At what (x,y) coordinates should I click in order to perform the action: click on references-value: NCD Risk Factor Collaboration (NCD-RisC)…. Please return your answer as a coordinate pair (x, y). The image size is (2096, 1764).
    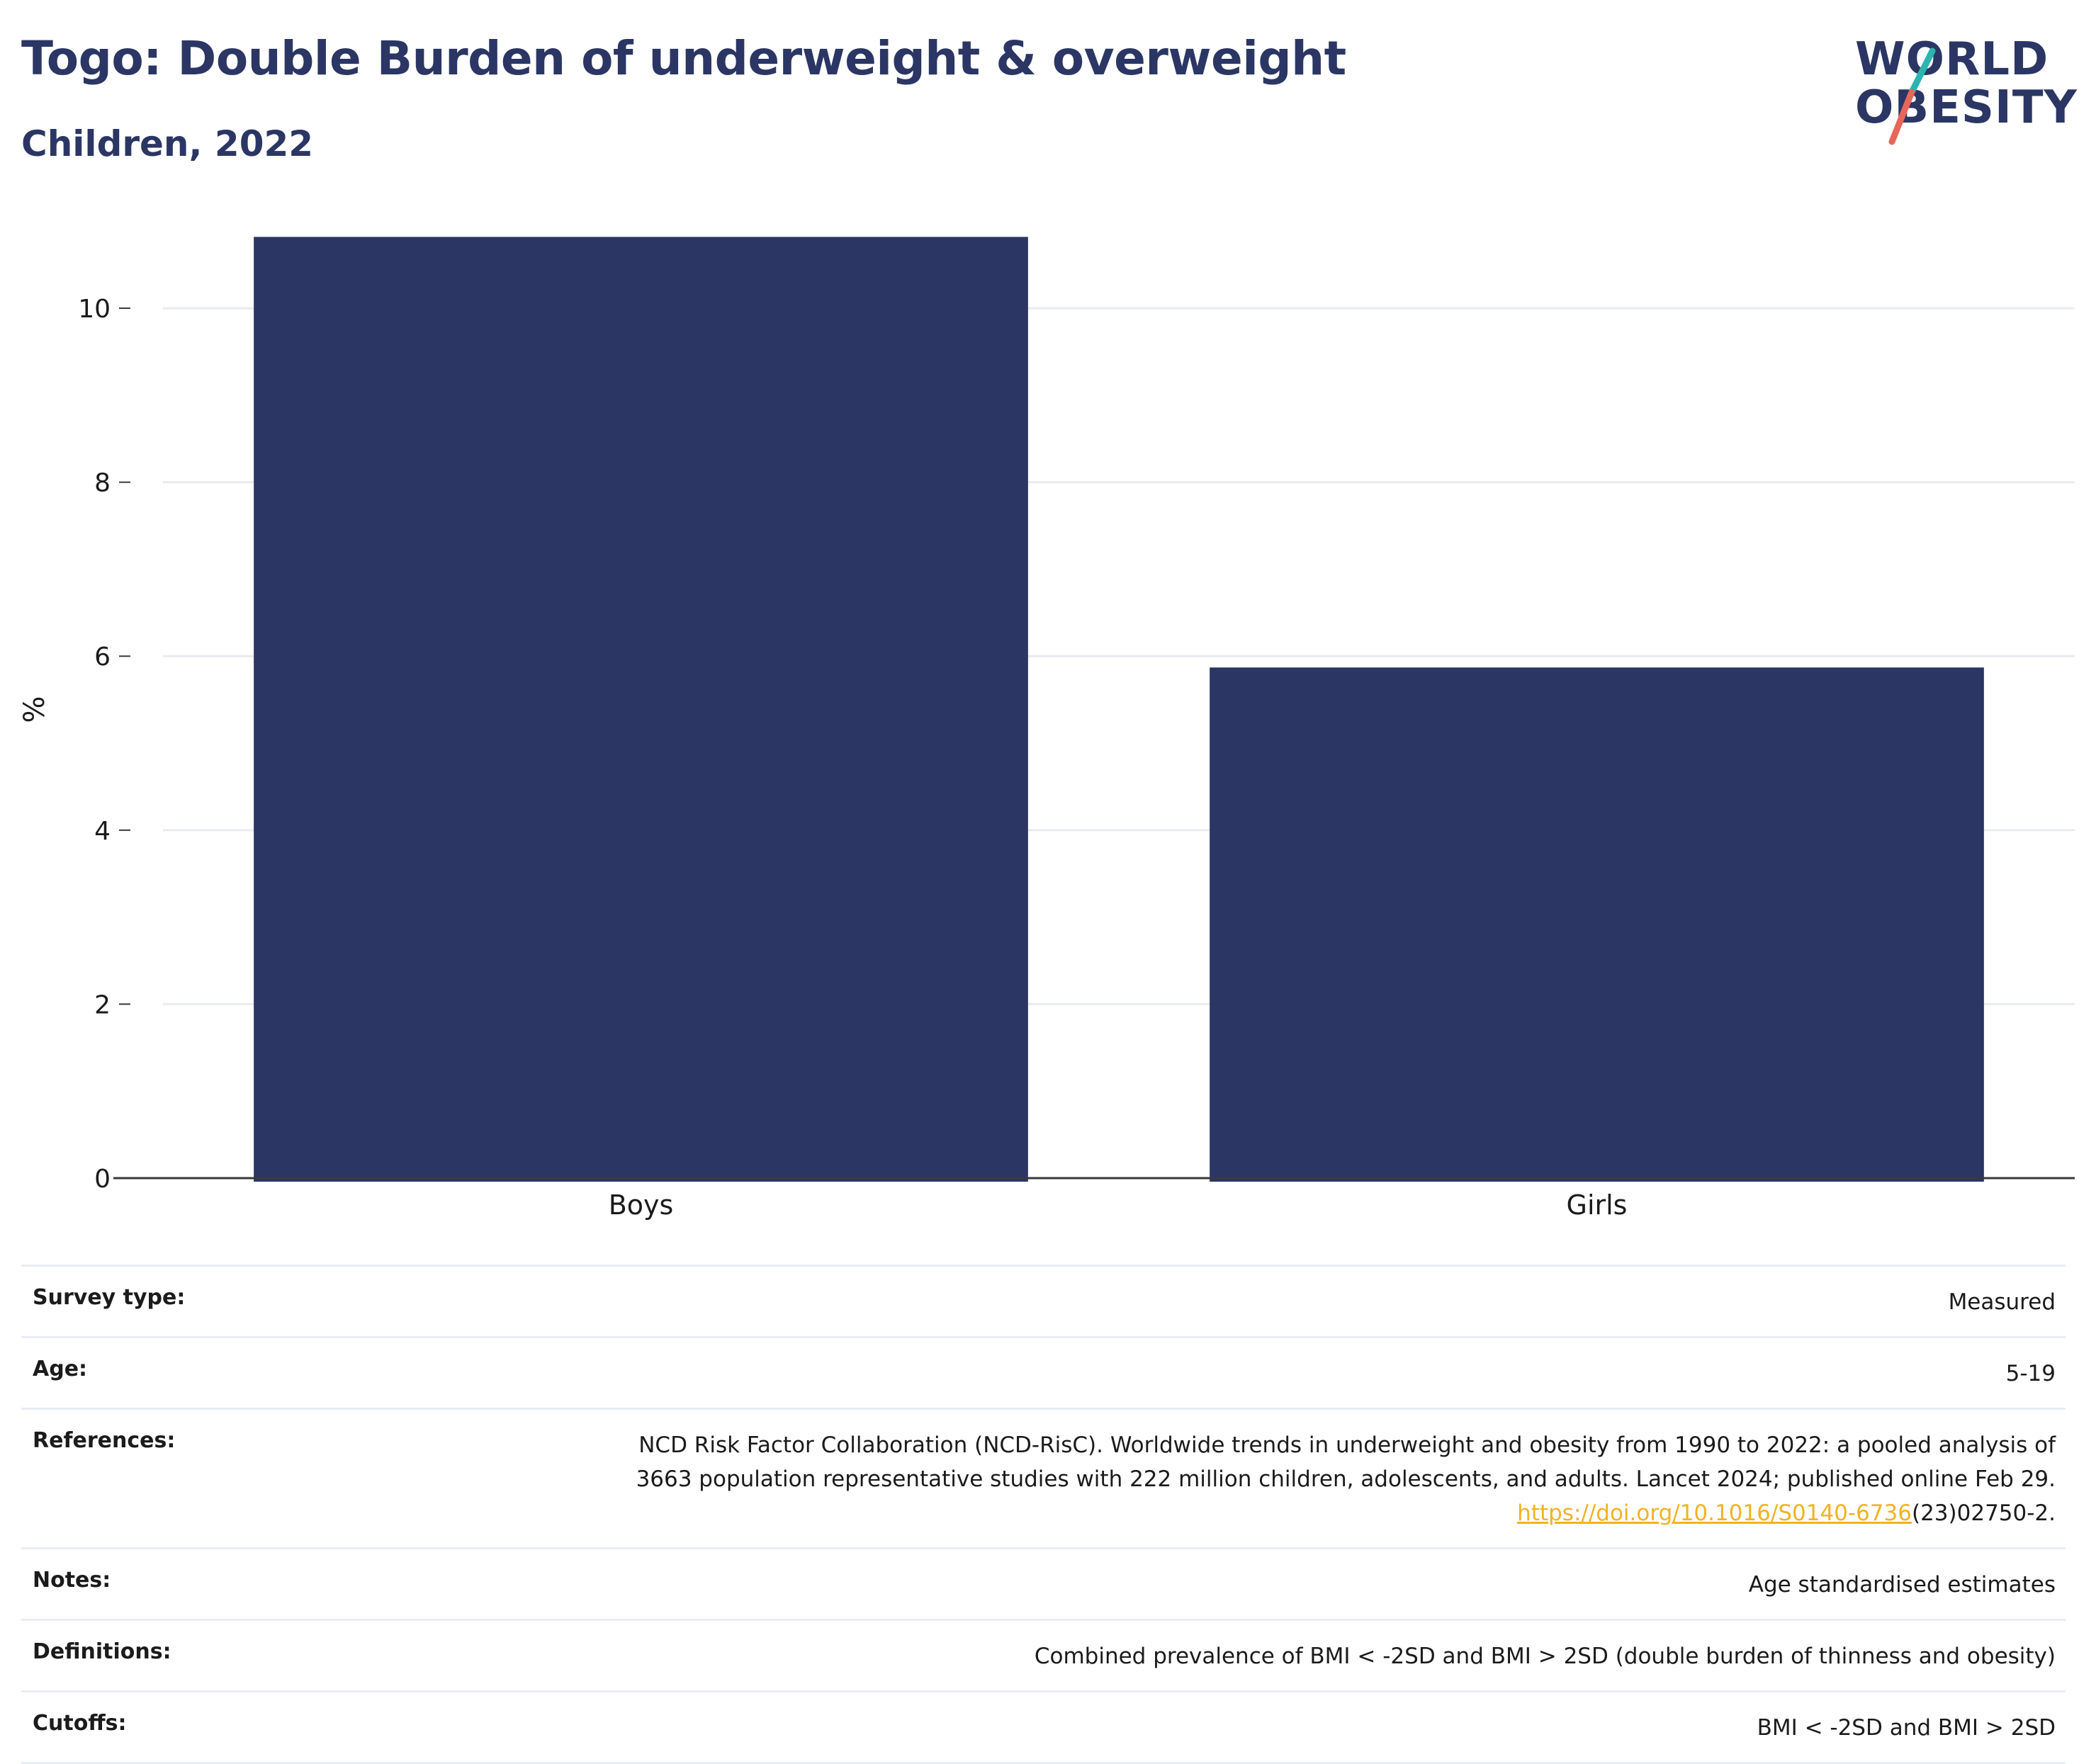
    Looking at the image, I should click on (1346, 1479).